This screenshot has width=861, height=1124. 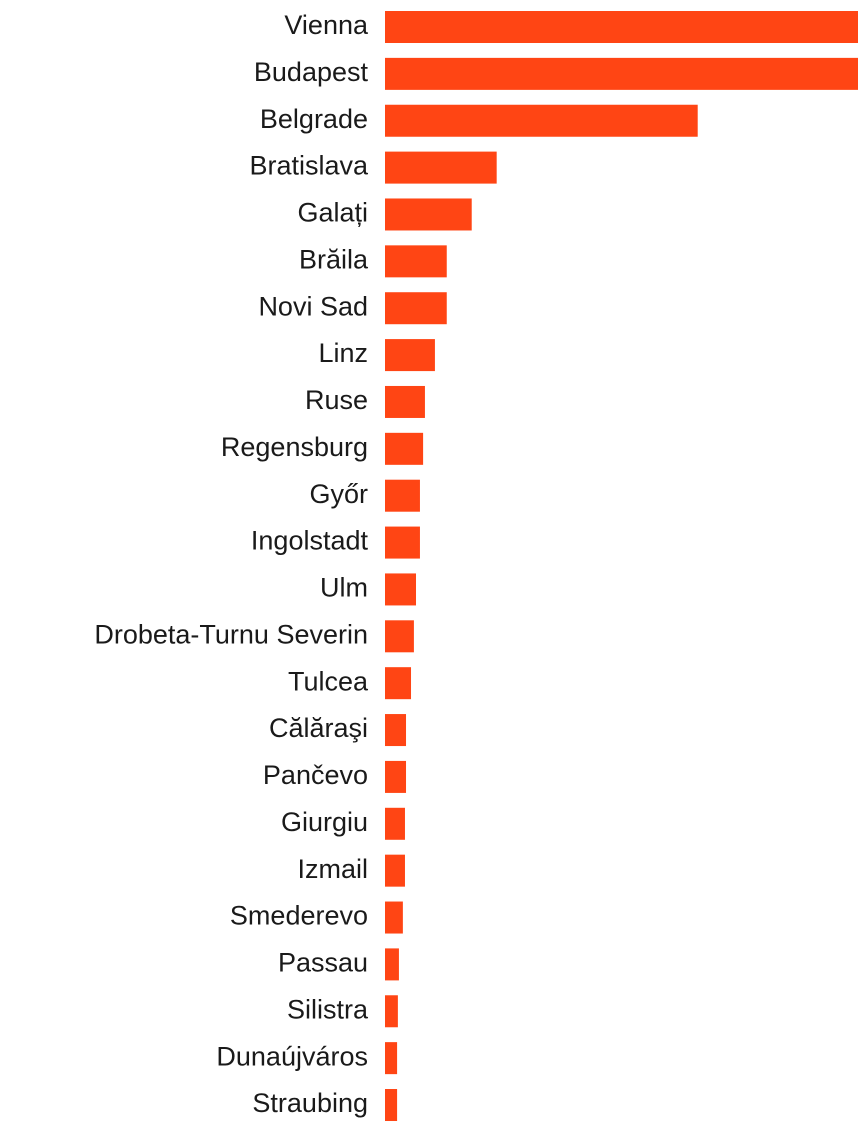 I want to click on category-label: Brăila, so click(x=334, y=259).